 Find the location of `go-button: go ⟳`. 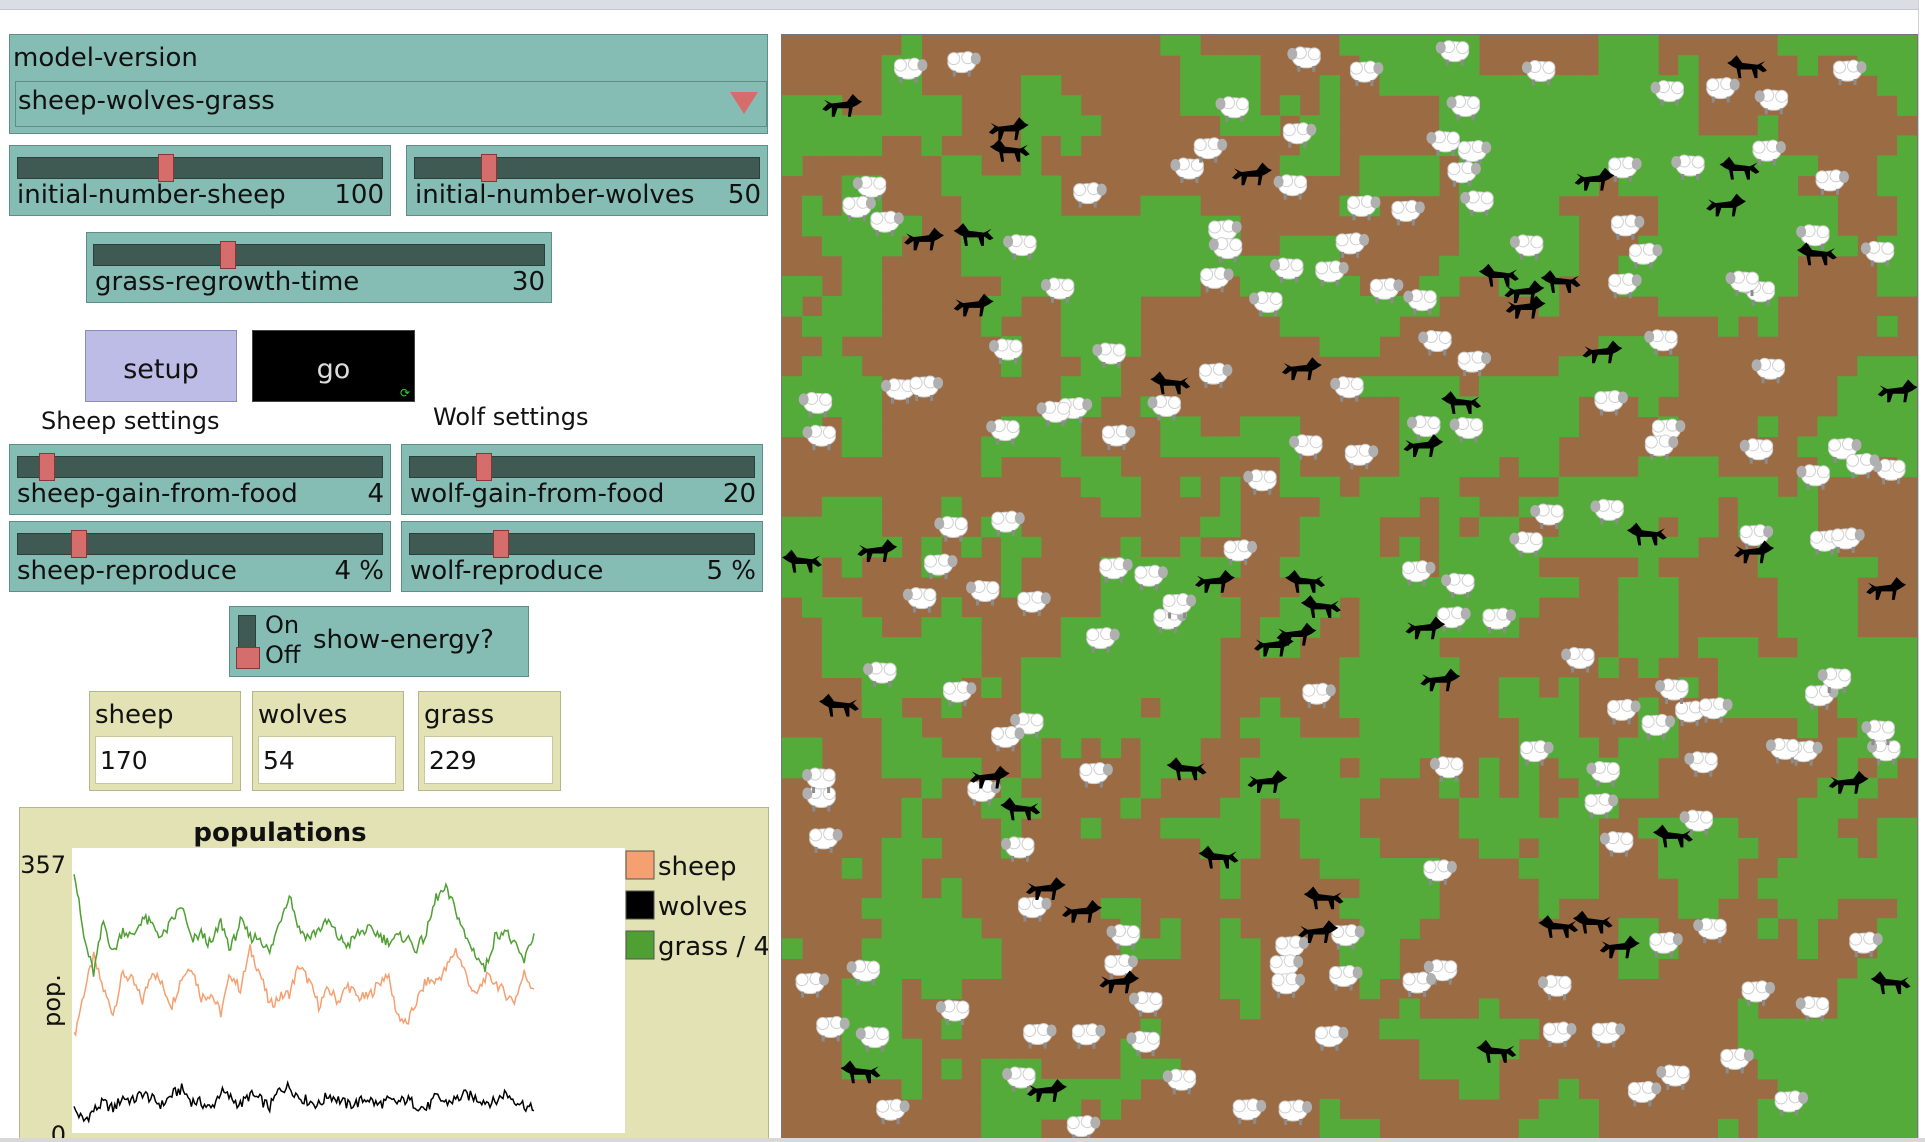

go-button: go ⟳ is located at coordinates (333, 366).